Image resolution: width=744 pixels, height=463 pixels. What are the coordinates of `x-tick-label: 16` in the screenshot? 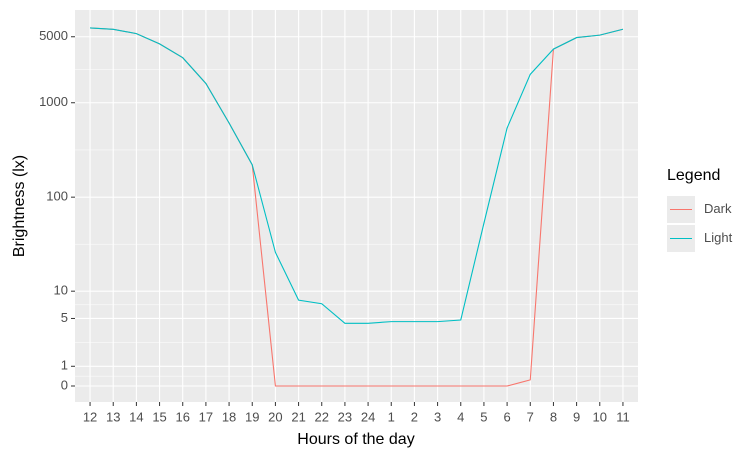 It's located at (183, 416).